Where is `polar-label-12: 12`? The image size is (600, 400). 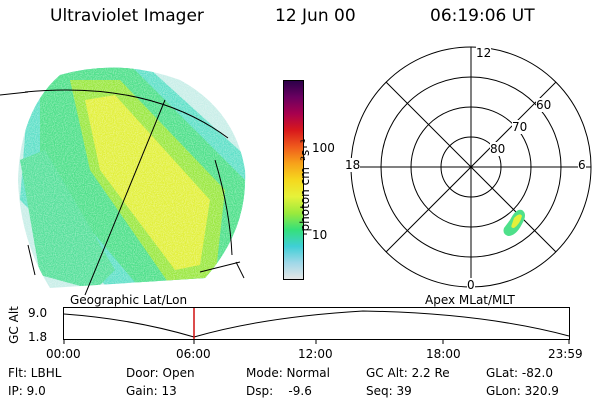 polar-label-12: 12 is located at coordinates (484, 53).